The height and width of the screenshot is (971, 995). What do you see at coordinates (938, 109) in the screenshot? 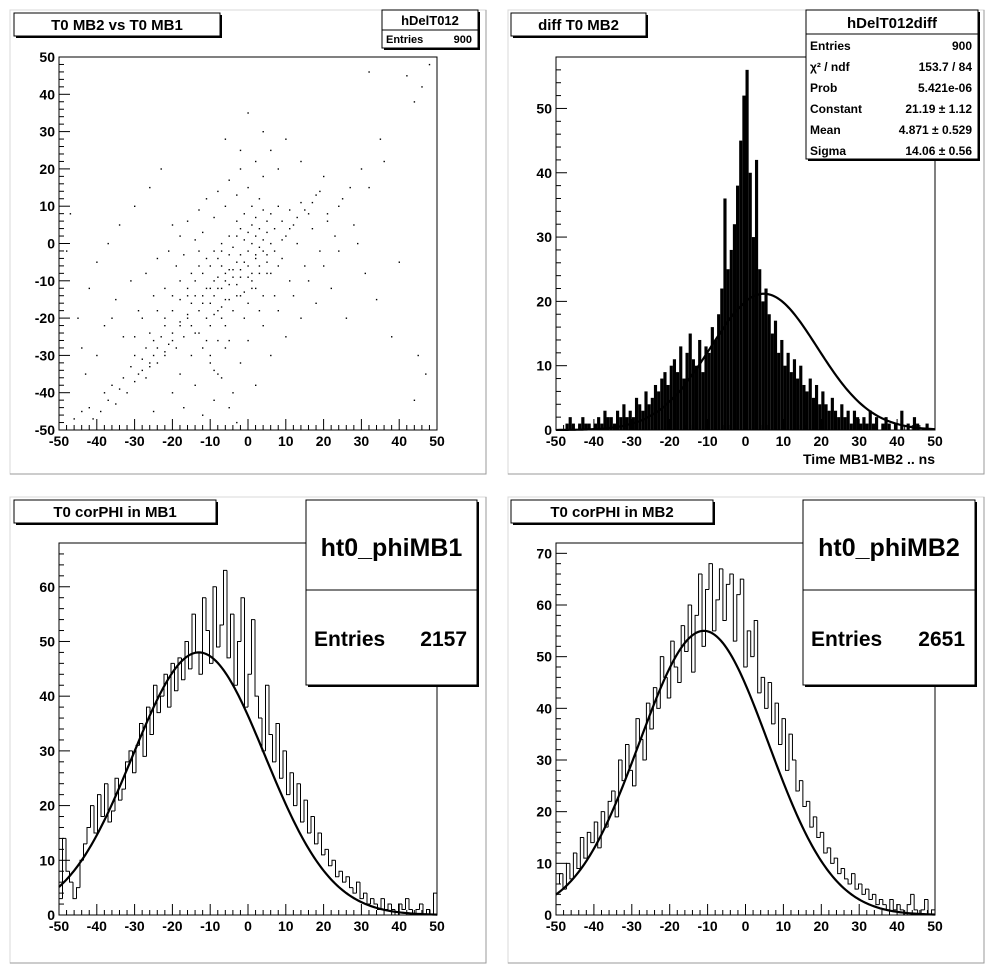
I see `stats-value: 21.19 ± 1.12` at bounding box center [938, 109].